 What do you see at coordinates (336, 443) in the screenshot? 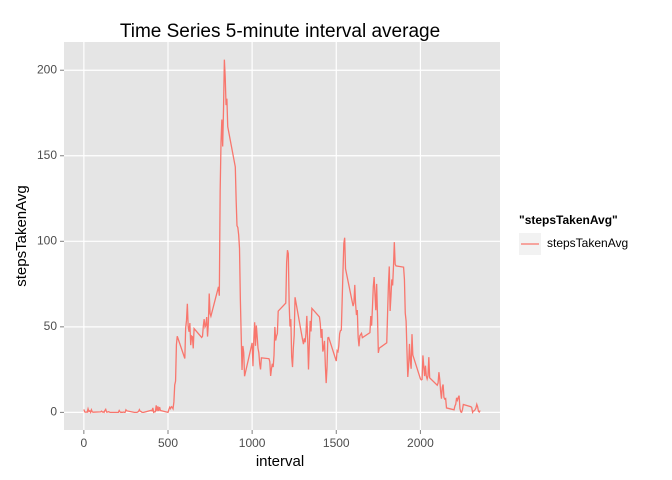
I see `x-tick-label: 1500` at bounding box center [336, 443].